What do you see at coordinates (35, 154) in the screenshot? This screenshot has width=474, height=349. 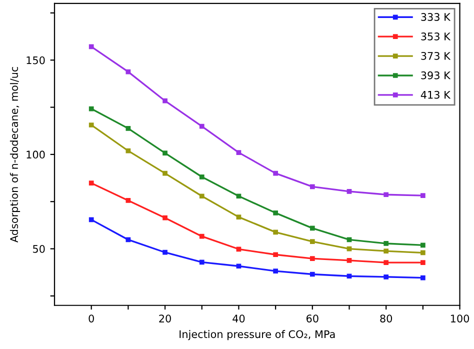 I see `y-tick-label: 100` at bounding box center [35, 154].